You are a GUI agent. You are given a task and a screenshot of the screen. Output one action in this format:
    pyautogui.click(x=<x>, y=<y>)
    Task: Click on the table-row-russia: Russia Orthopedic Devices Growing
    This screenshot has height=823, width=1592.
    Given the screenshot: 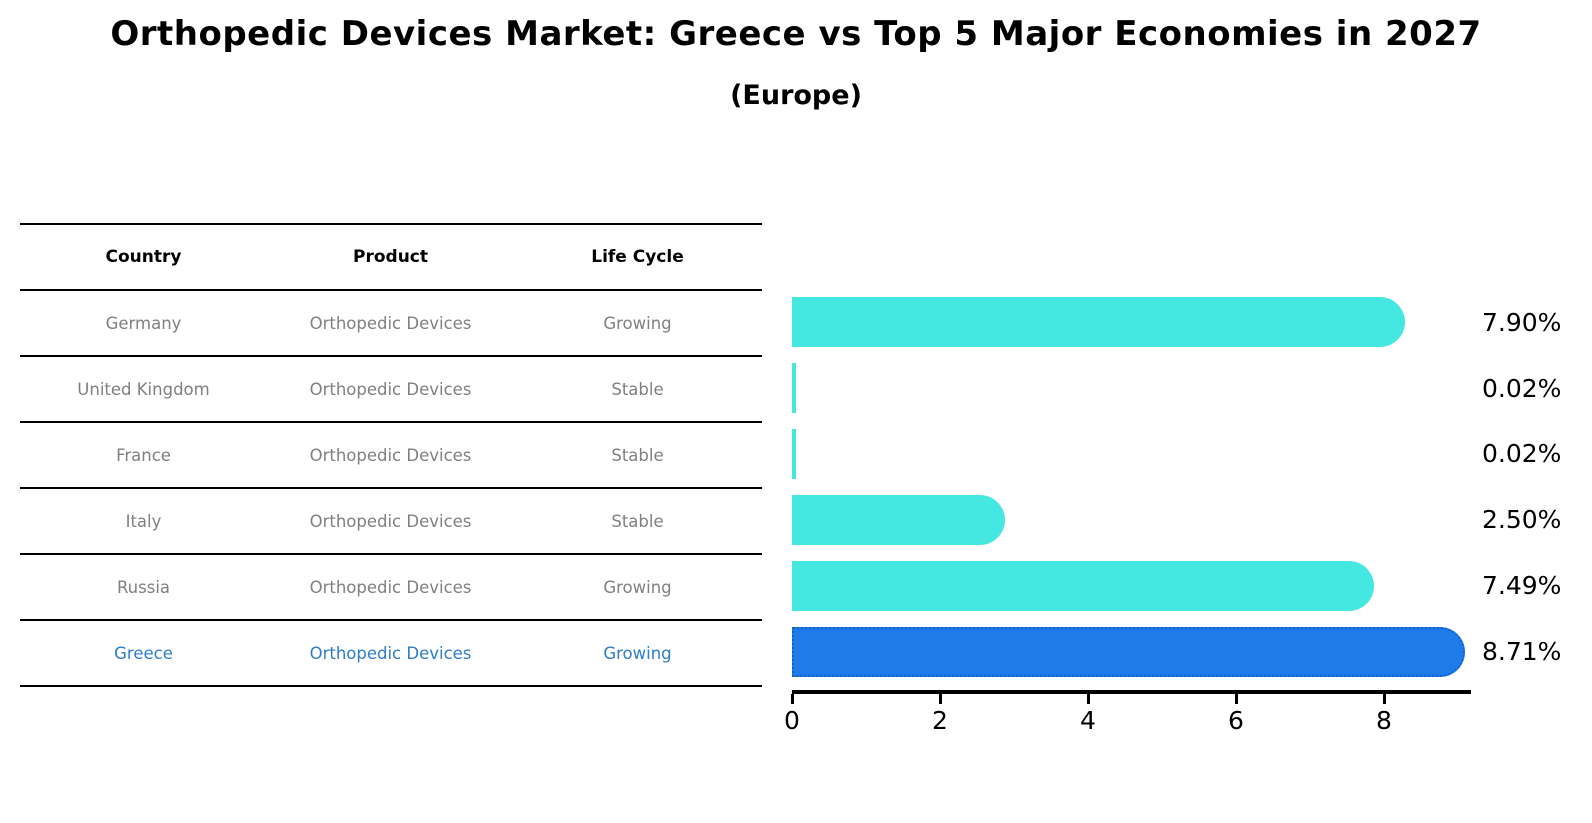 What is the action you would take?
    pyautogui.click(x=391, y=586)
    